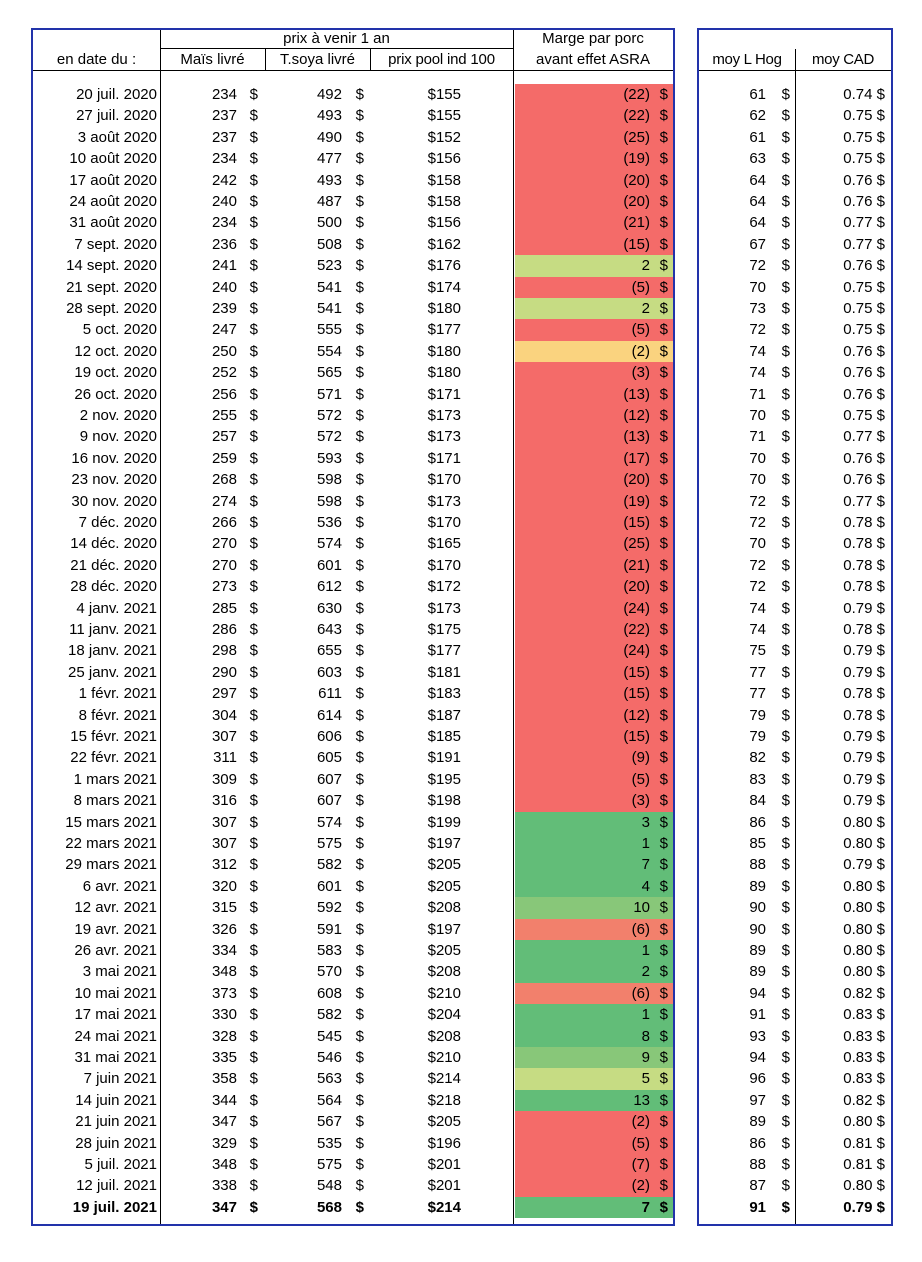  What do you see at coordinates (461, 886) in the screenshot?
I see `table-row: 6 avr. 2021 320 $601 $ $205 4 $89 $0.80 $` at bounding box center [461, 886].